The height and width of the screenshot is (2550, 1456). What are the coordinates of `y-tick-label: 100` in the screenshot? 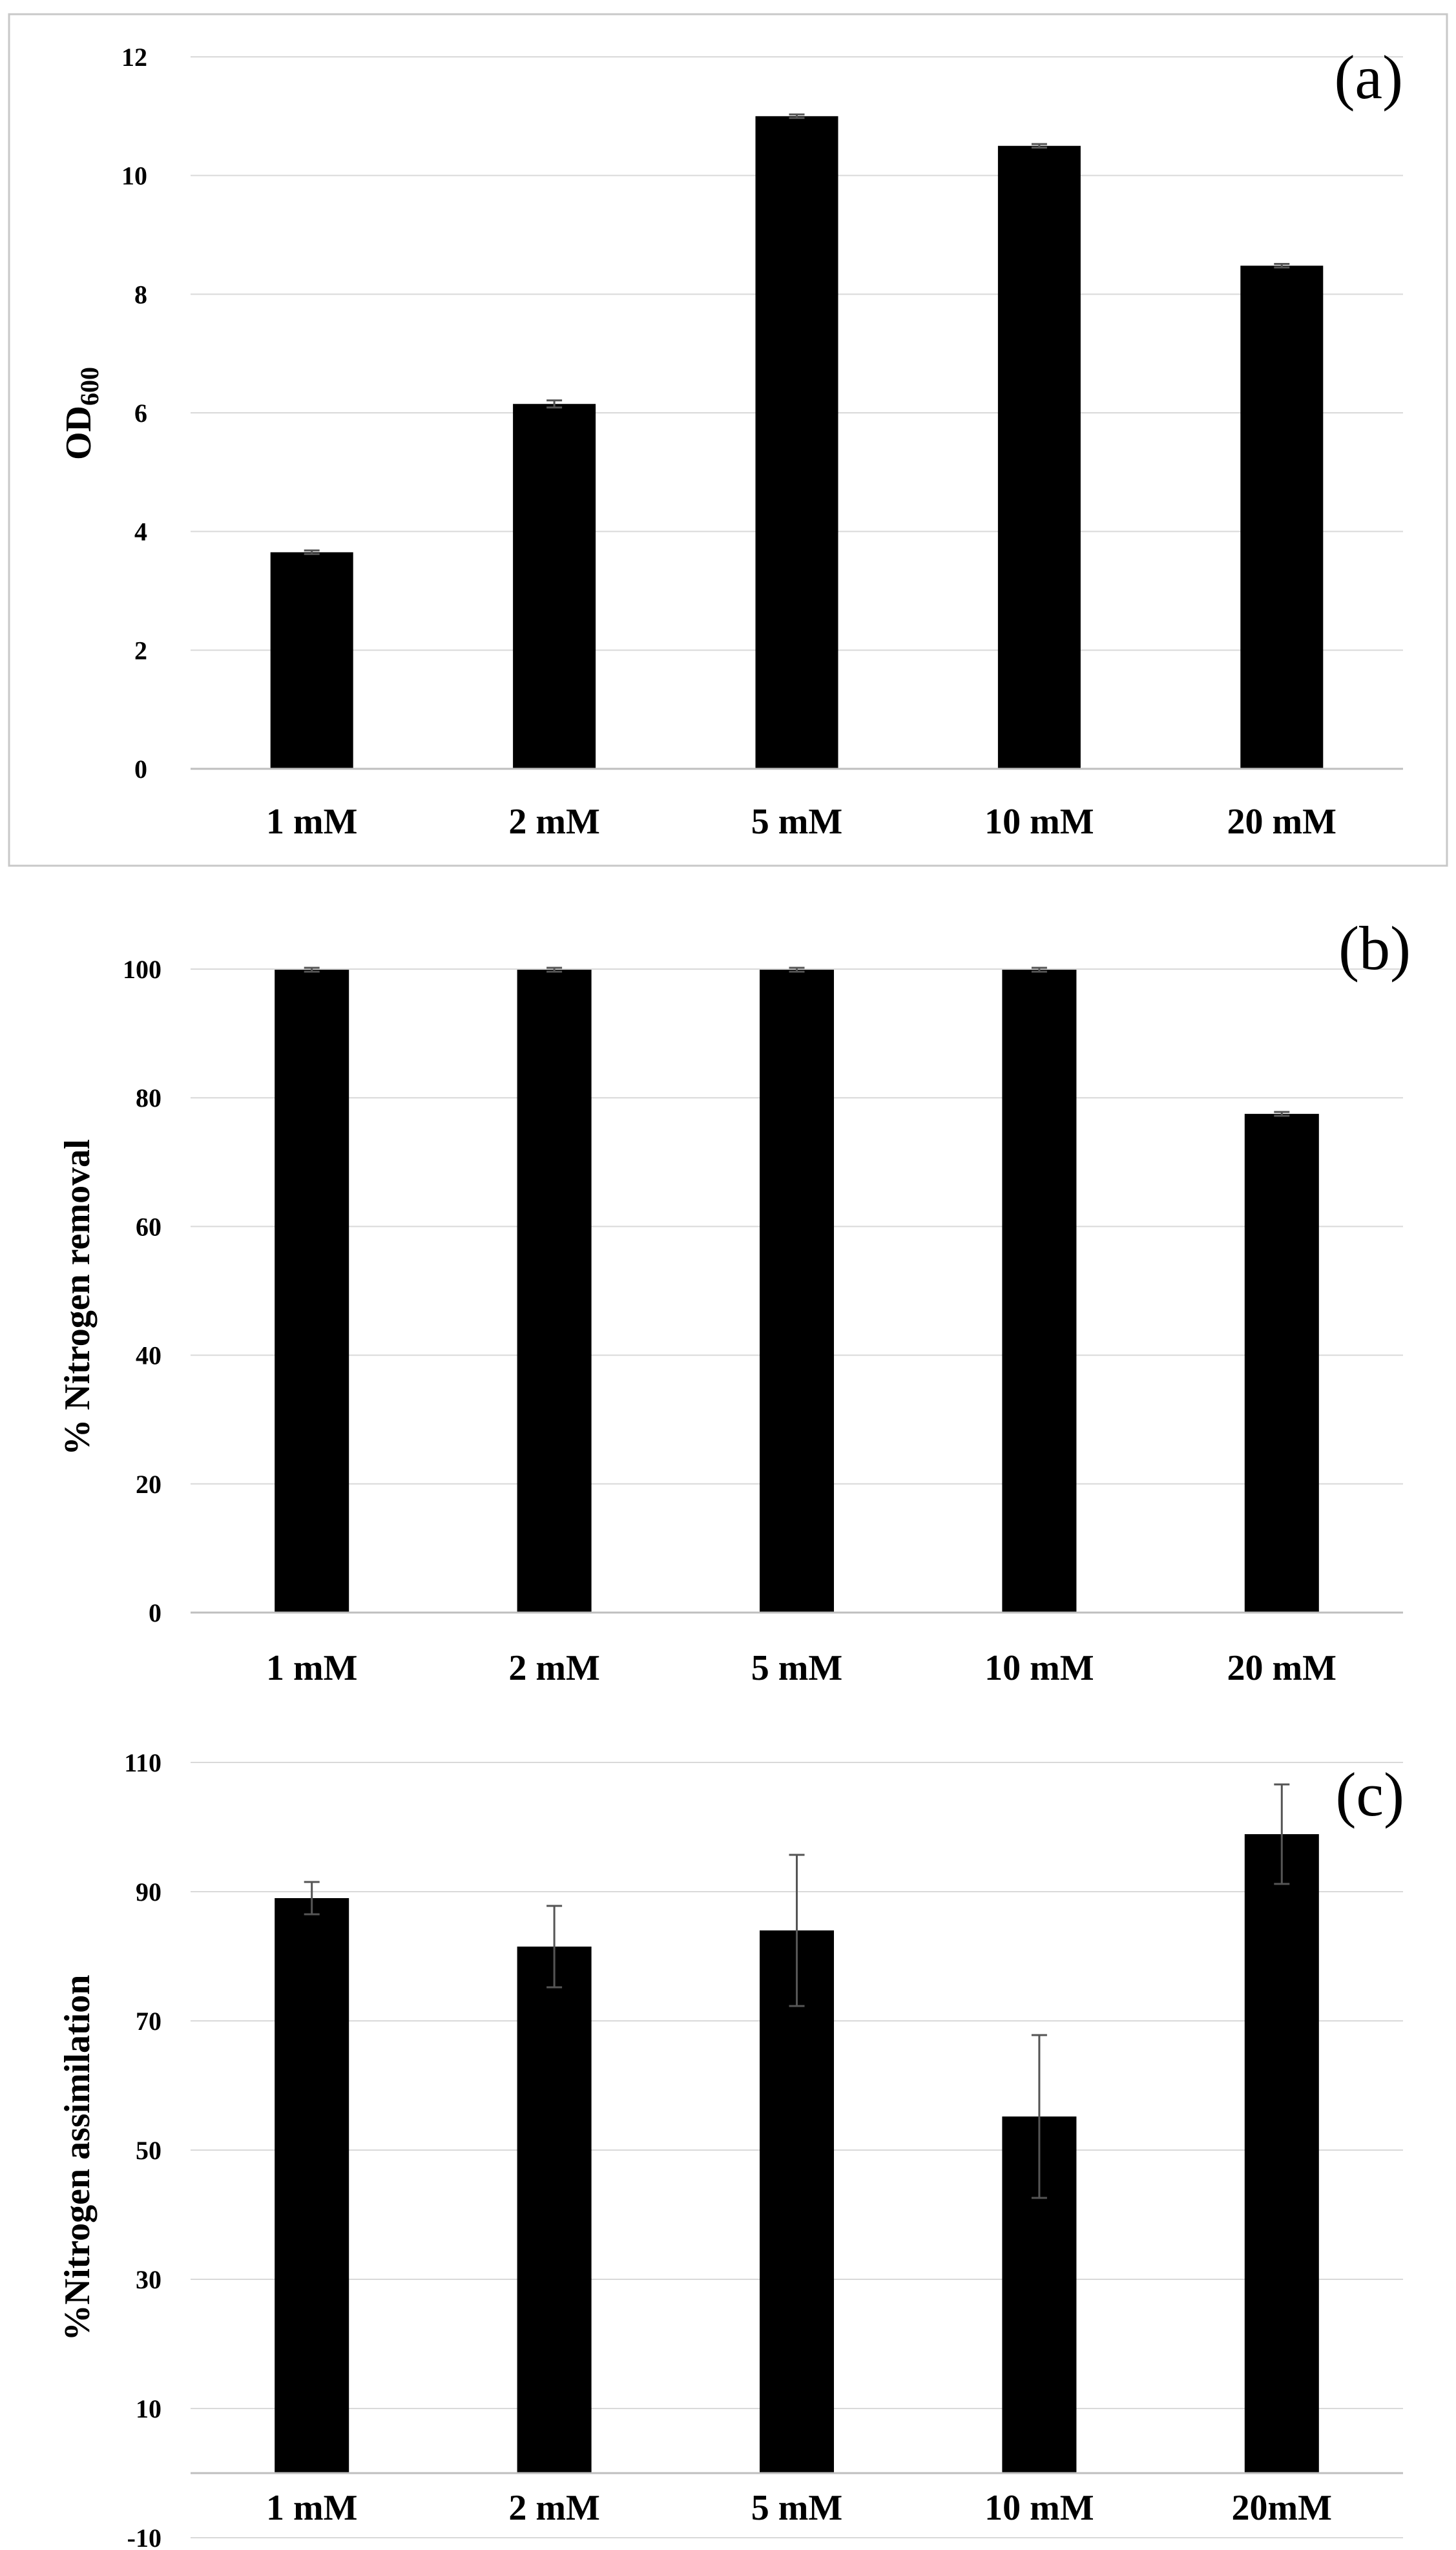 It's located at (142, 970).